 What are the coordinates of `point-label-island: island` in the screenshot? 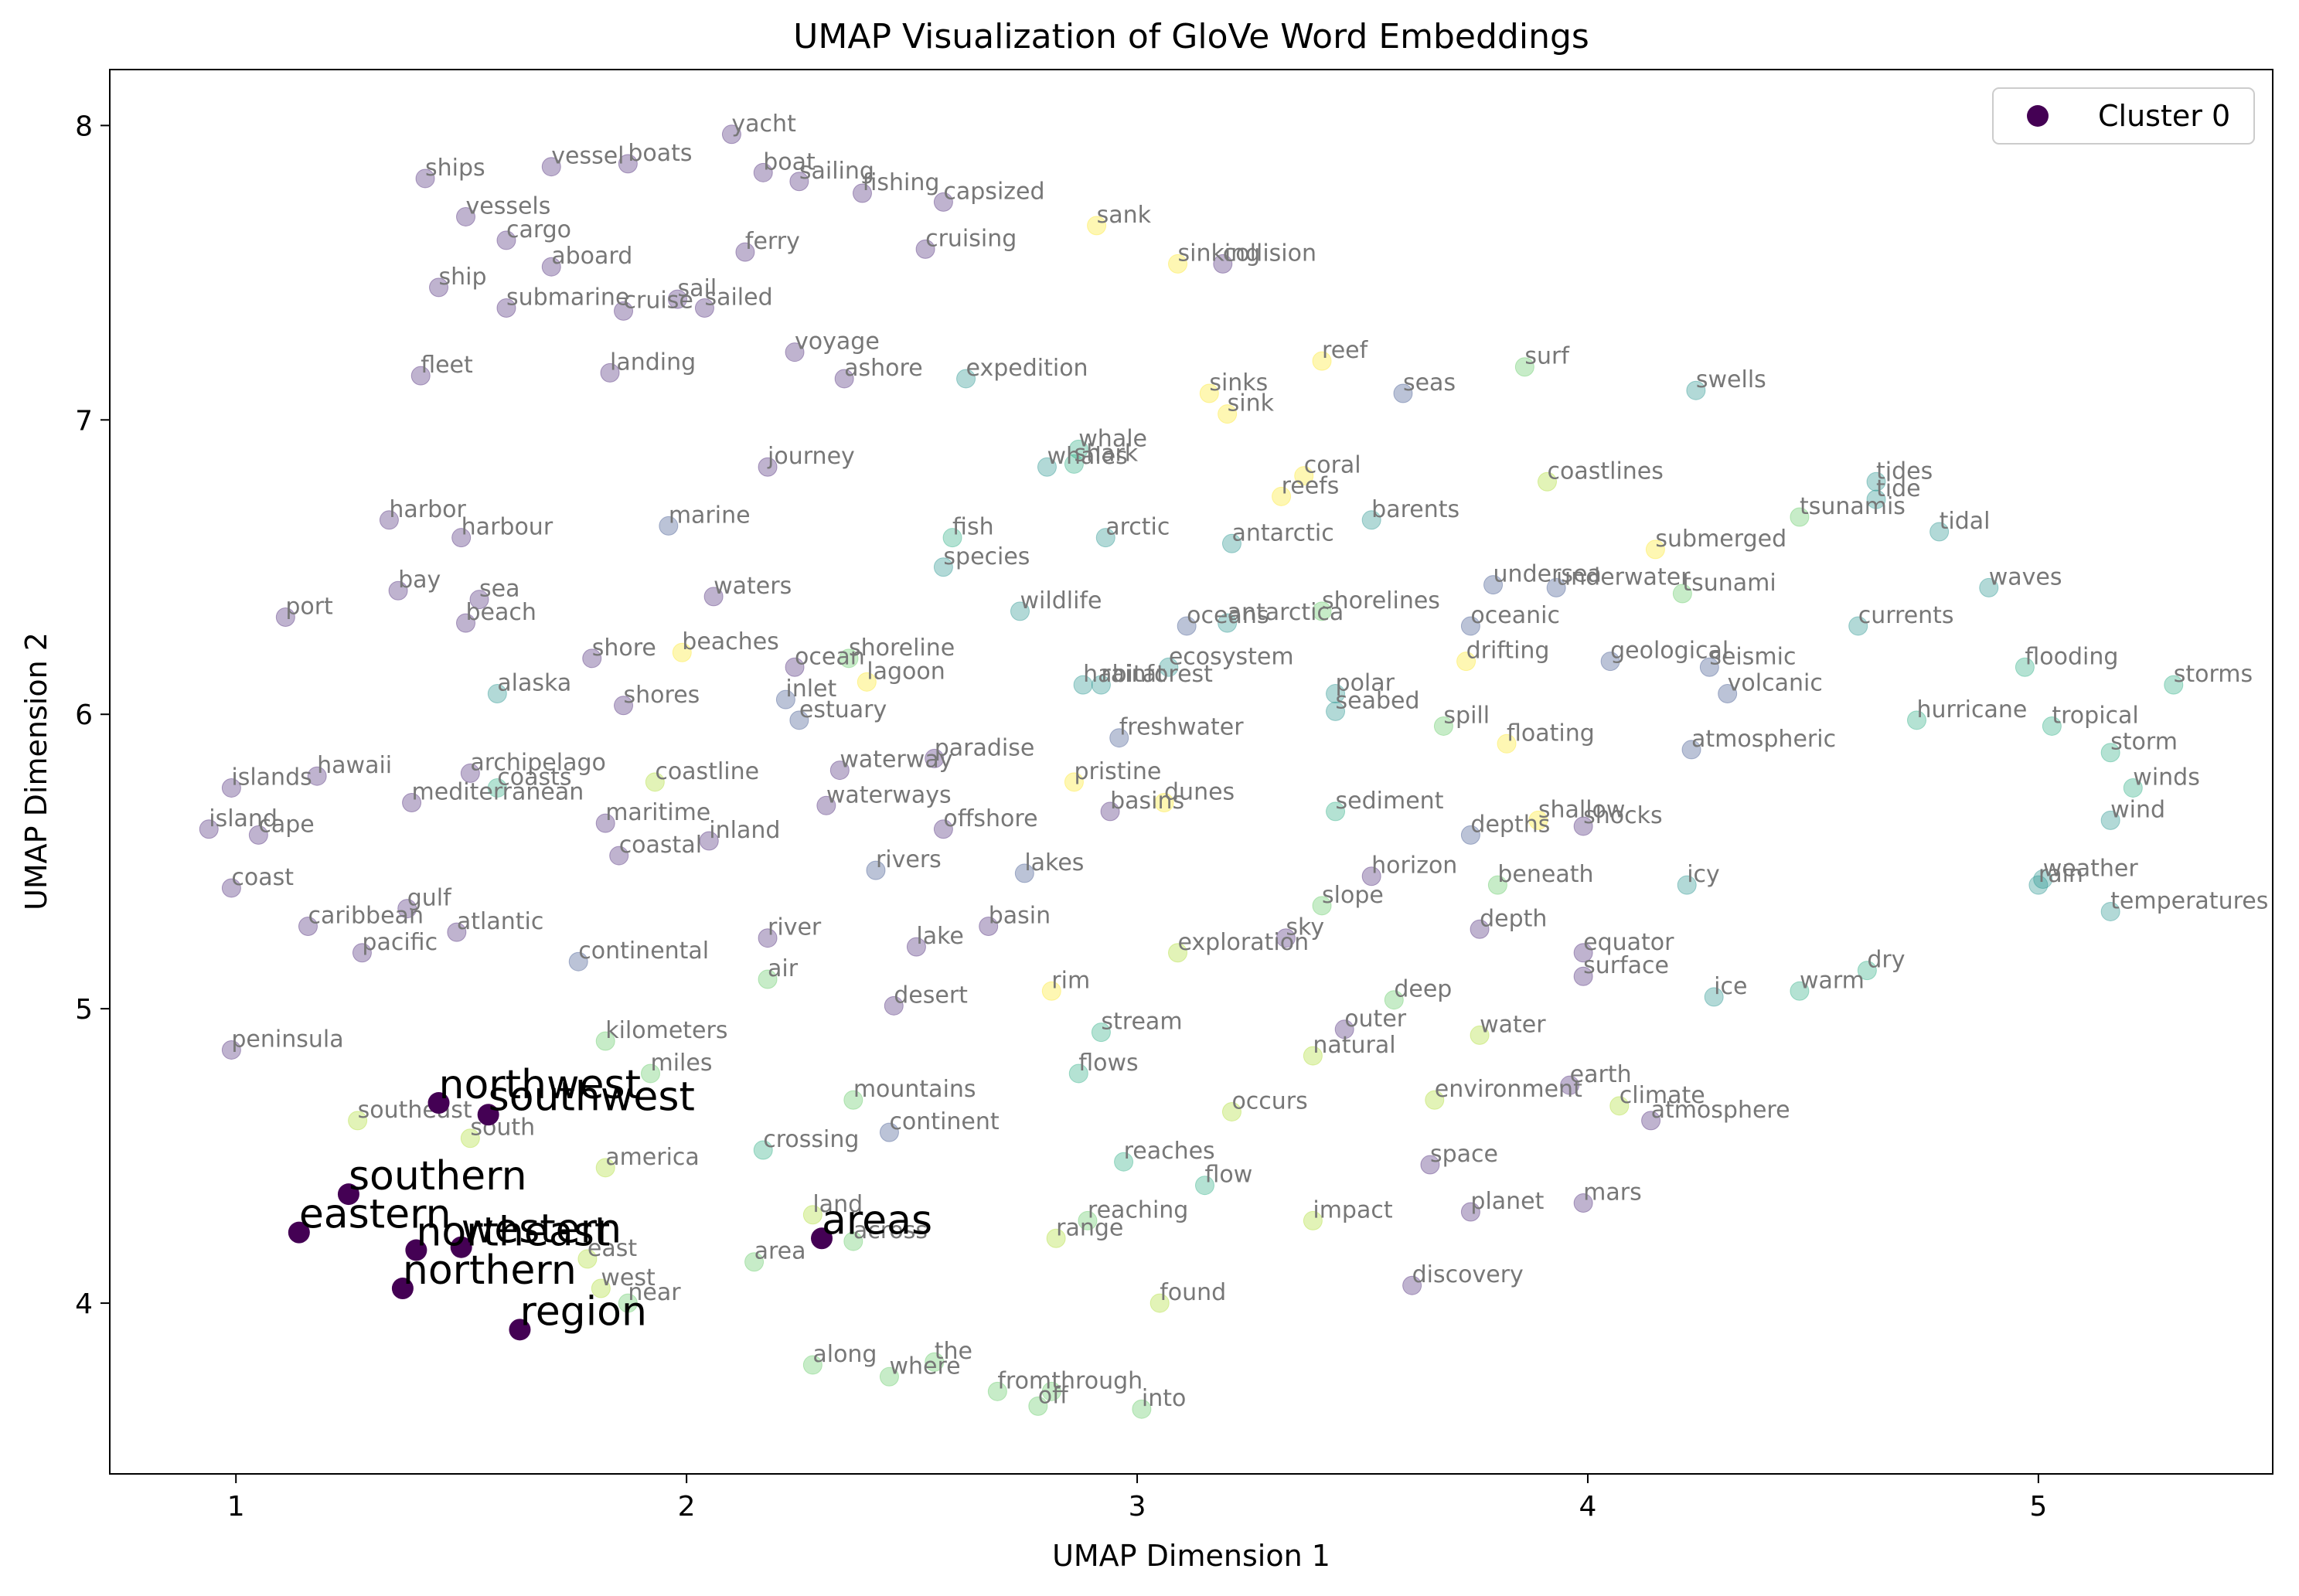 It's located at (243, 818).